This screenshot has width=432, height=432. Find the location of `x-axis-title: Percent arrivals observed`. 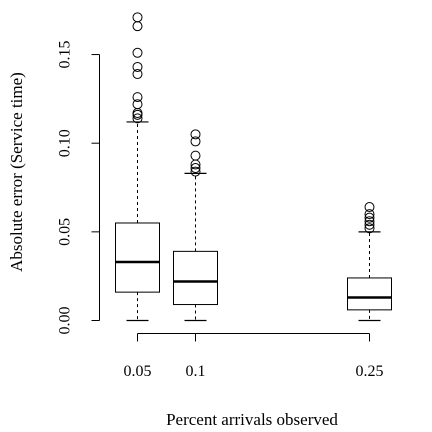

x-axis-title: Percent arrivals observed is located at coordinates (252, 419).